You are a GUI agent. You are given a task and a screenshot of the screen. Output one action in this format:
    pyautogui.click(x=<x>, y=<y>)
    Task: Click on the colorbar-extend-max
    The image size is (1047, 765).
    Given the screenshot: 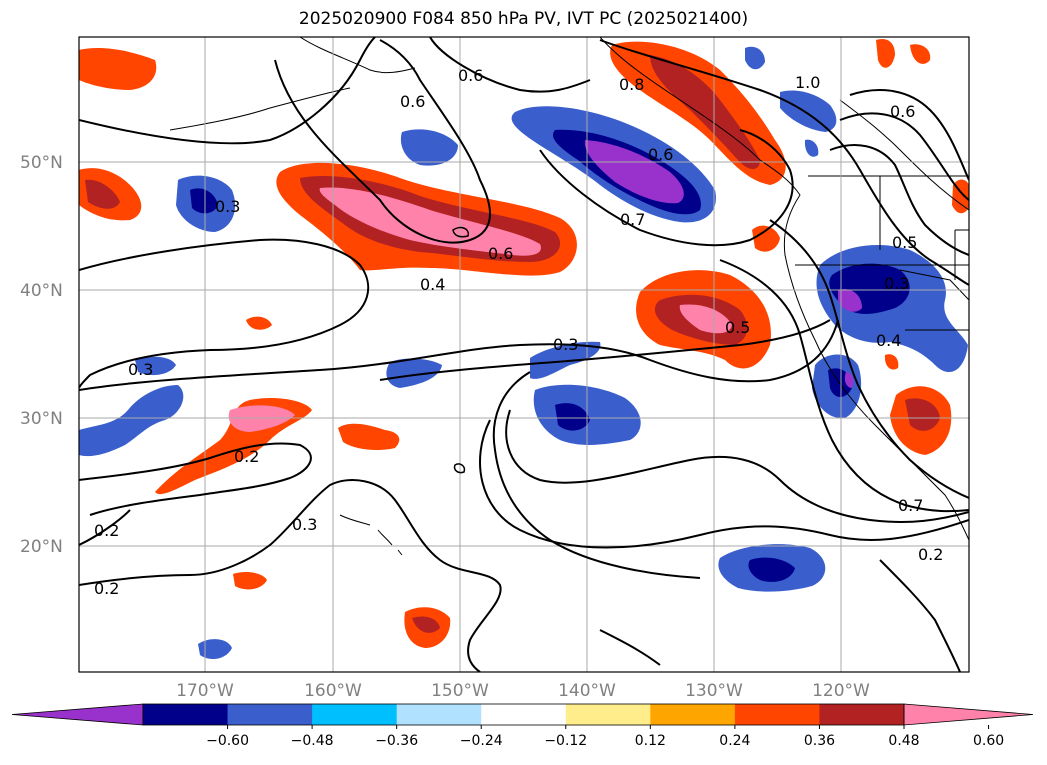 What is the action you would take?
    pyautogui.click(x=968, y=714)
    